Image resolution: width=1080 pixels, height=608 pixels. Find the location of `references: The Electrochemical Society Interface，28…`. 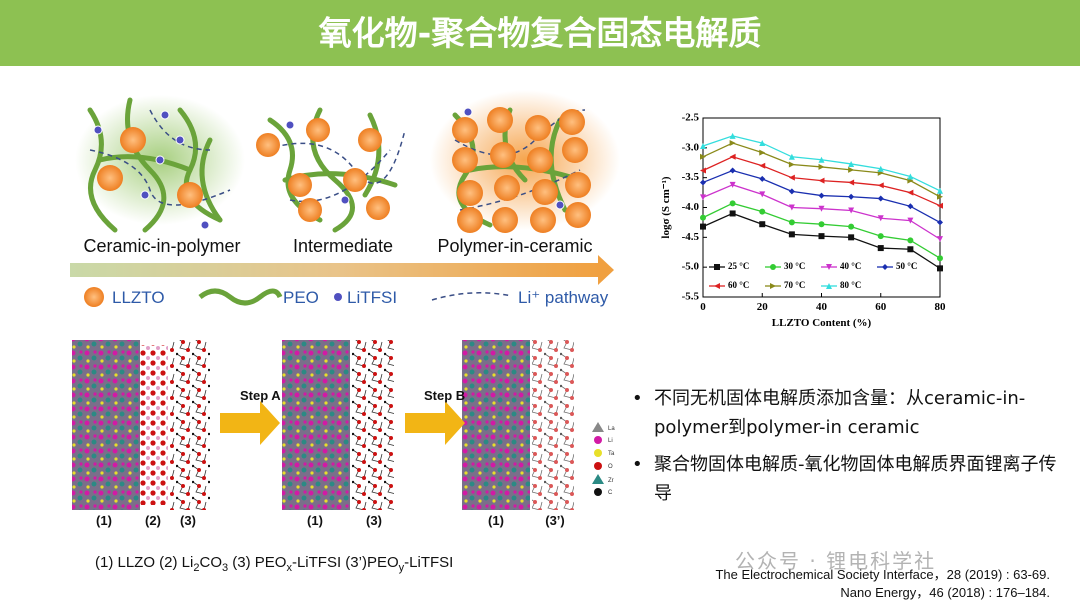

references: The Electrochemical Society Interface，28… is located at coordinates (882, 584).